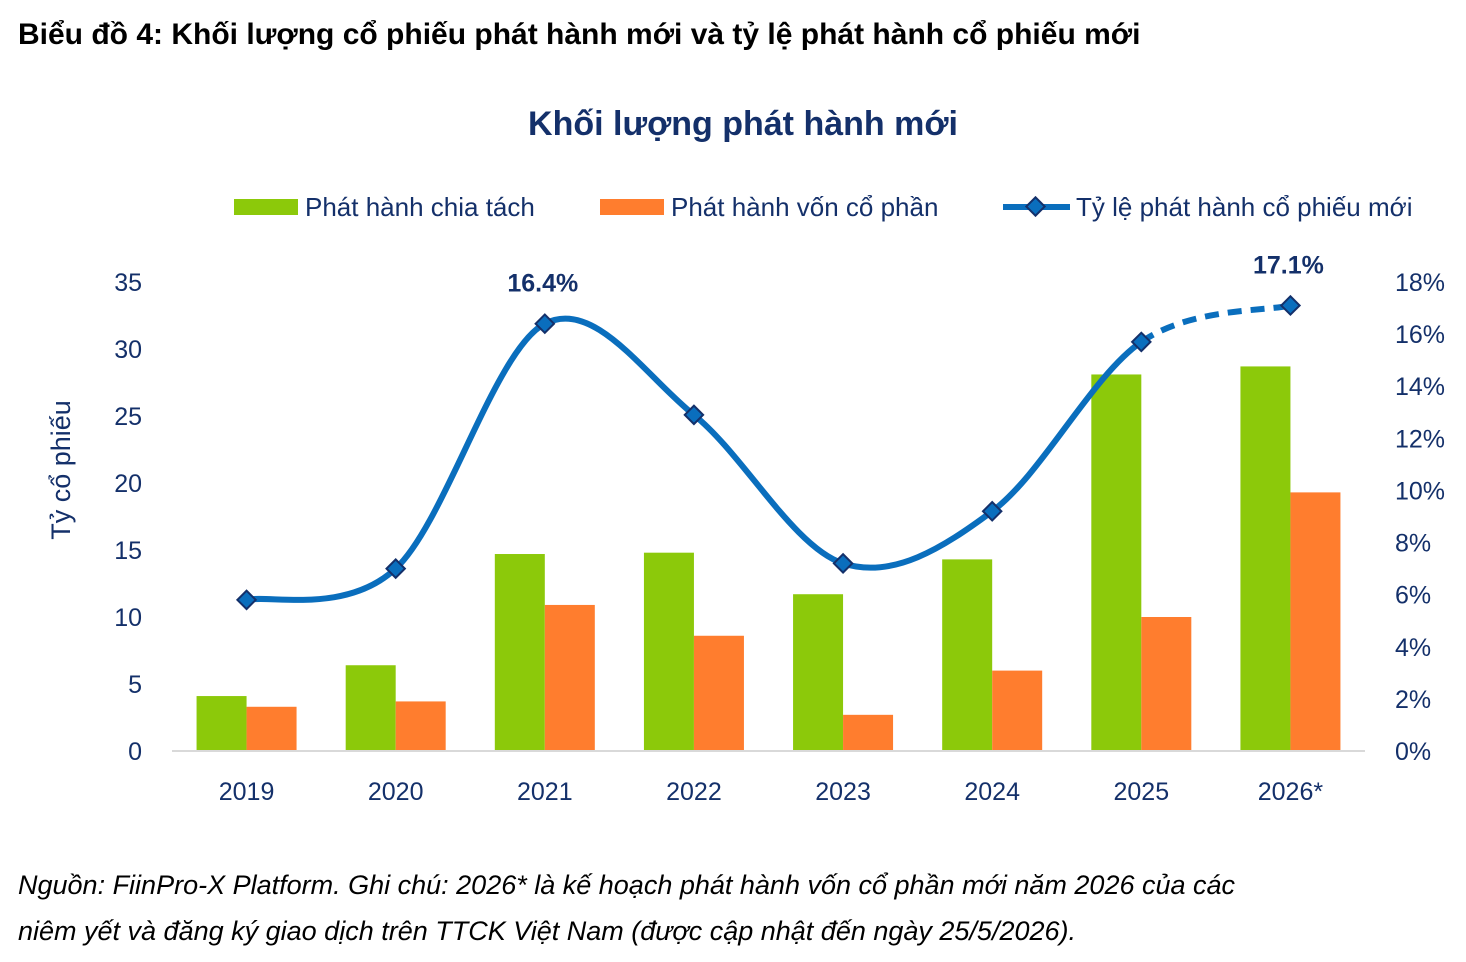 The image size is (1466, 962). What do you see at coordinates (545, 792) in the screenshot?
I see `x-tick-label: 2021` at bounding box center [545, 792].